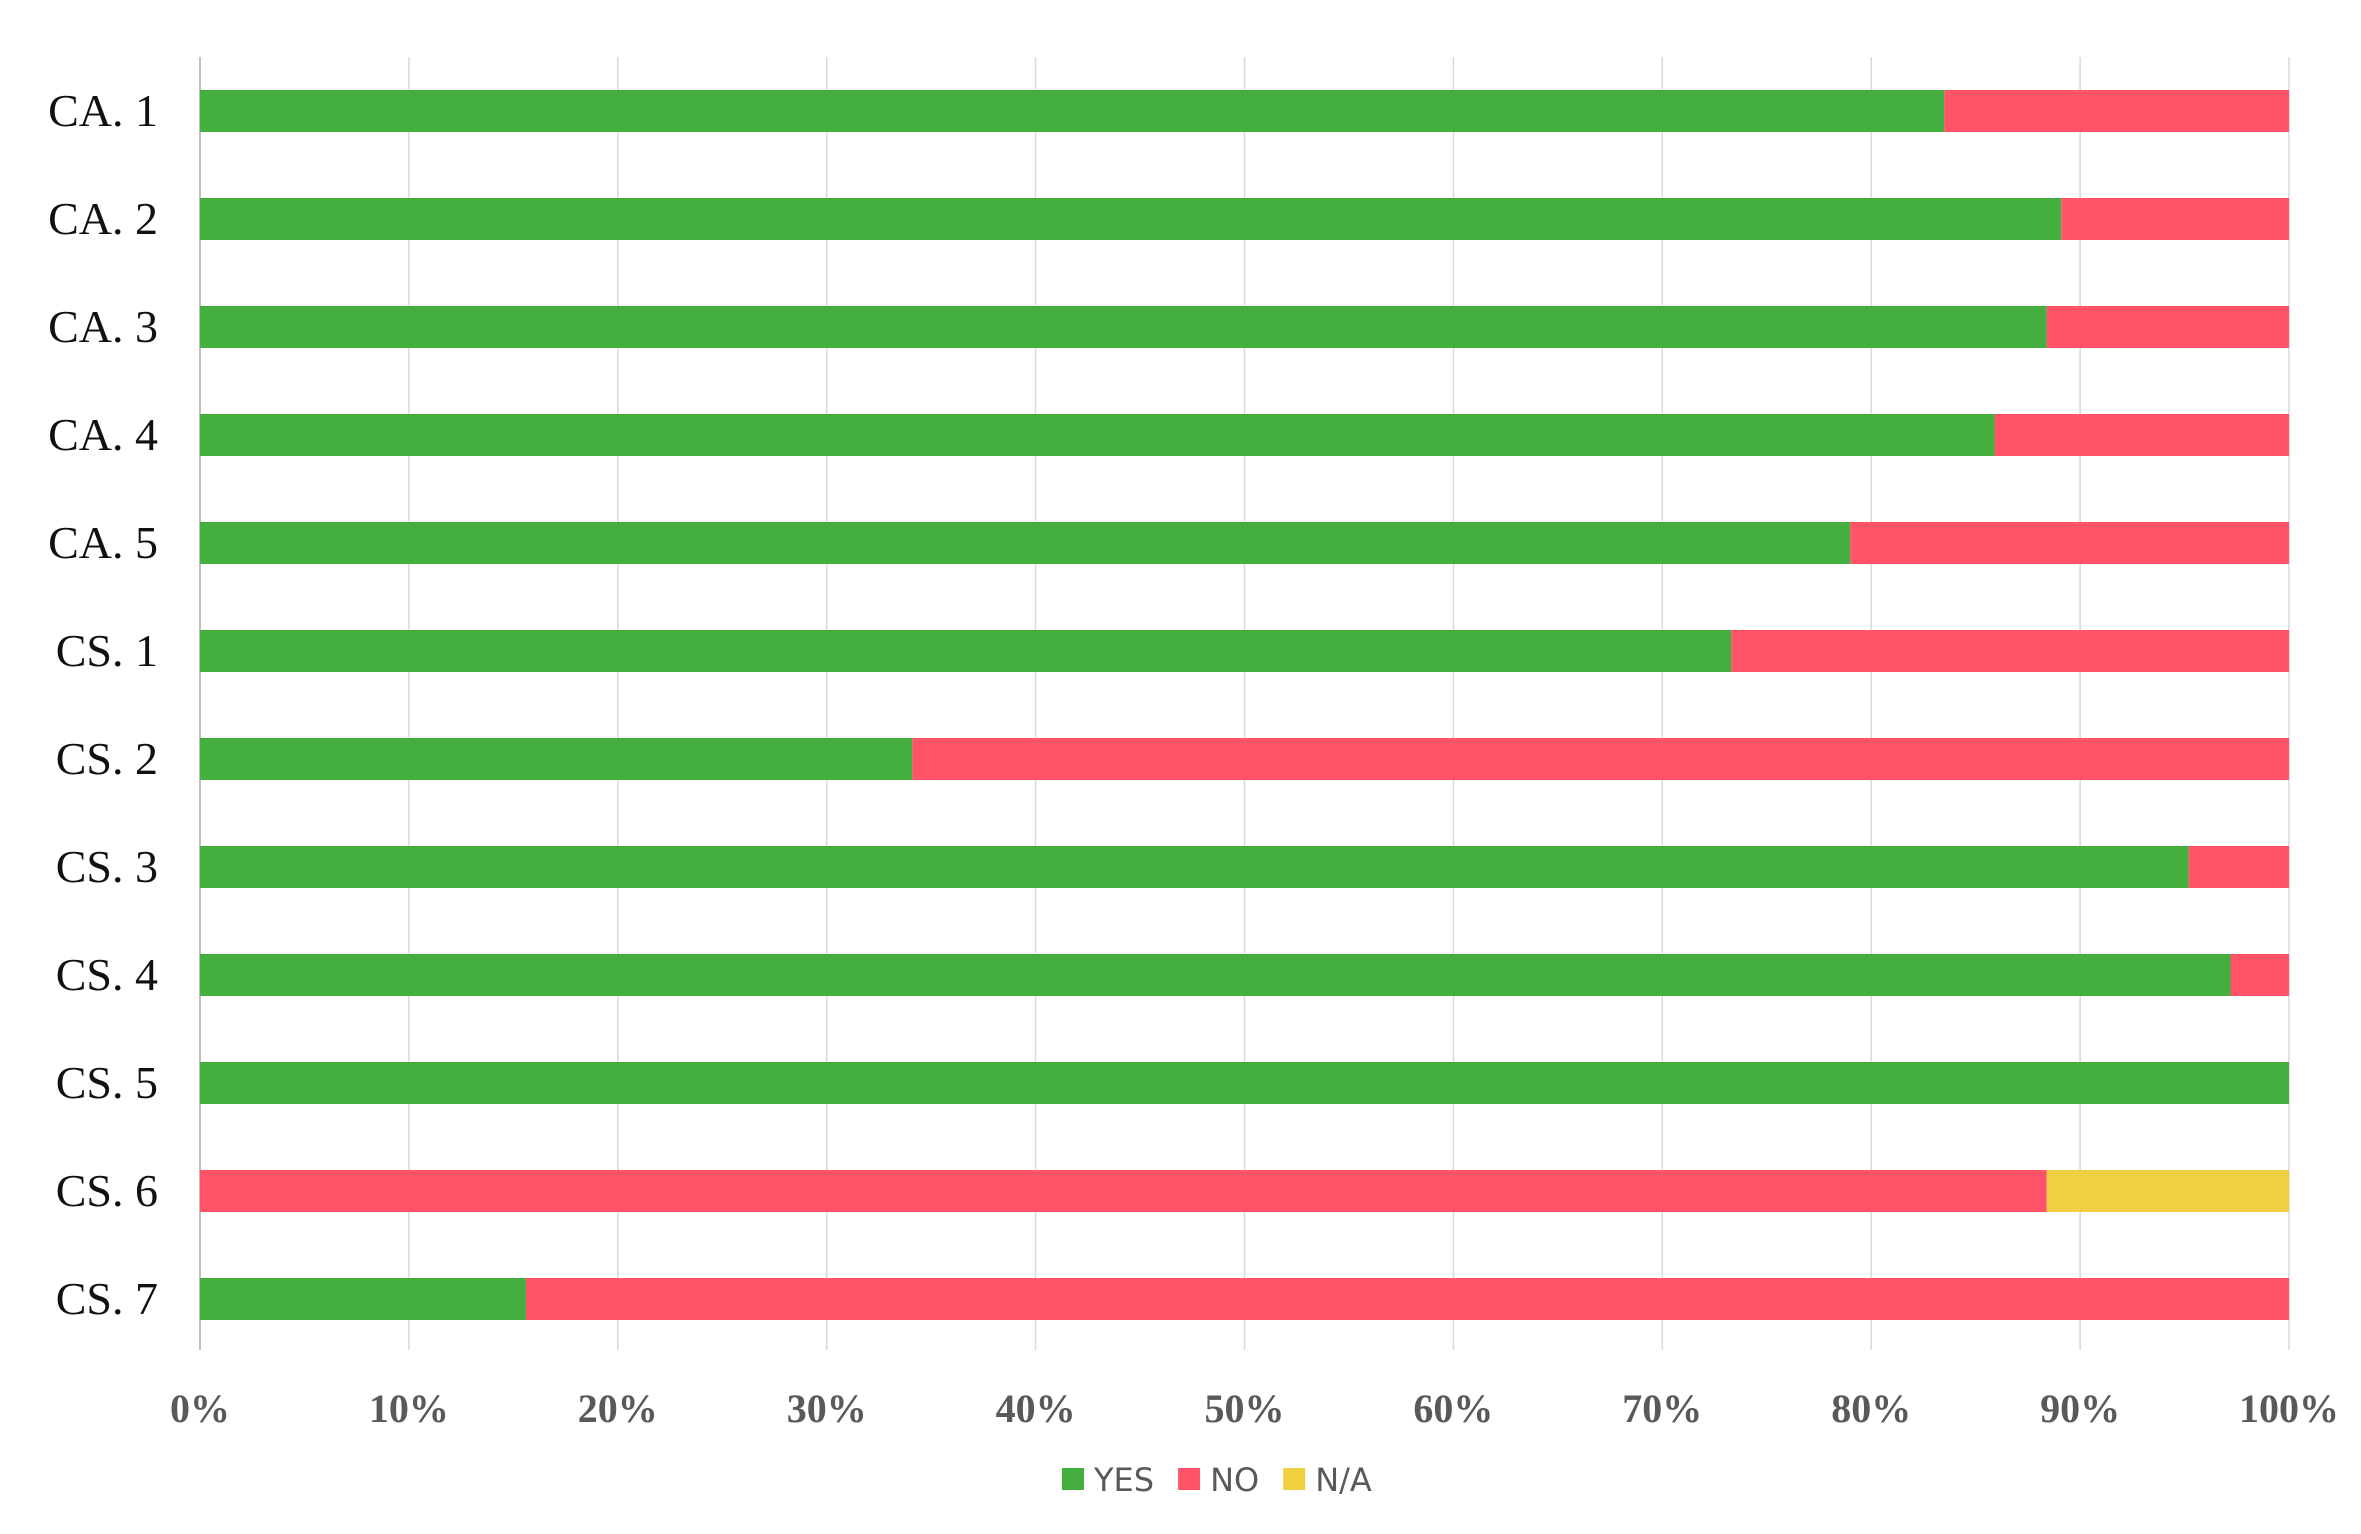 This screenshot has width=2361, height=1534. I want to click on x-tick-label: 80%, so click(1871, 1408).